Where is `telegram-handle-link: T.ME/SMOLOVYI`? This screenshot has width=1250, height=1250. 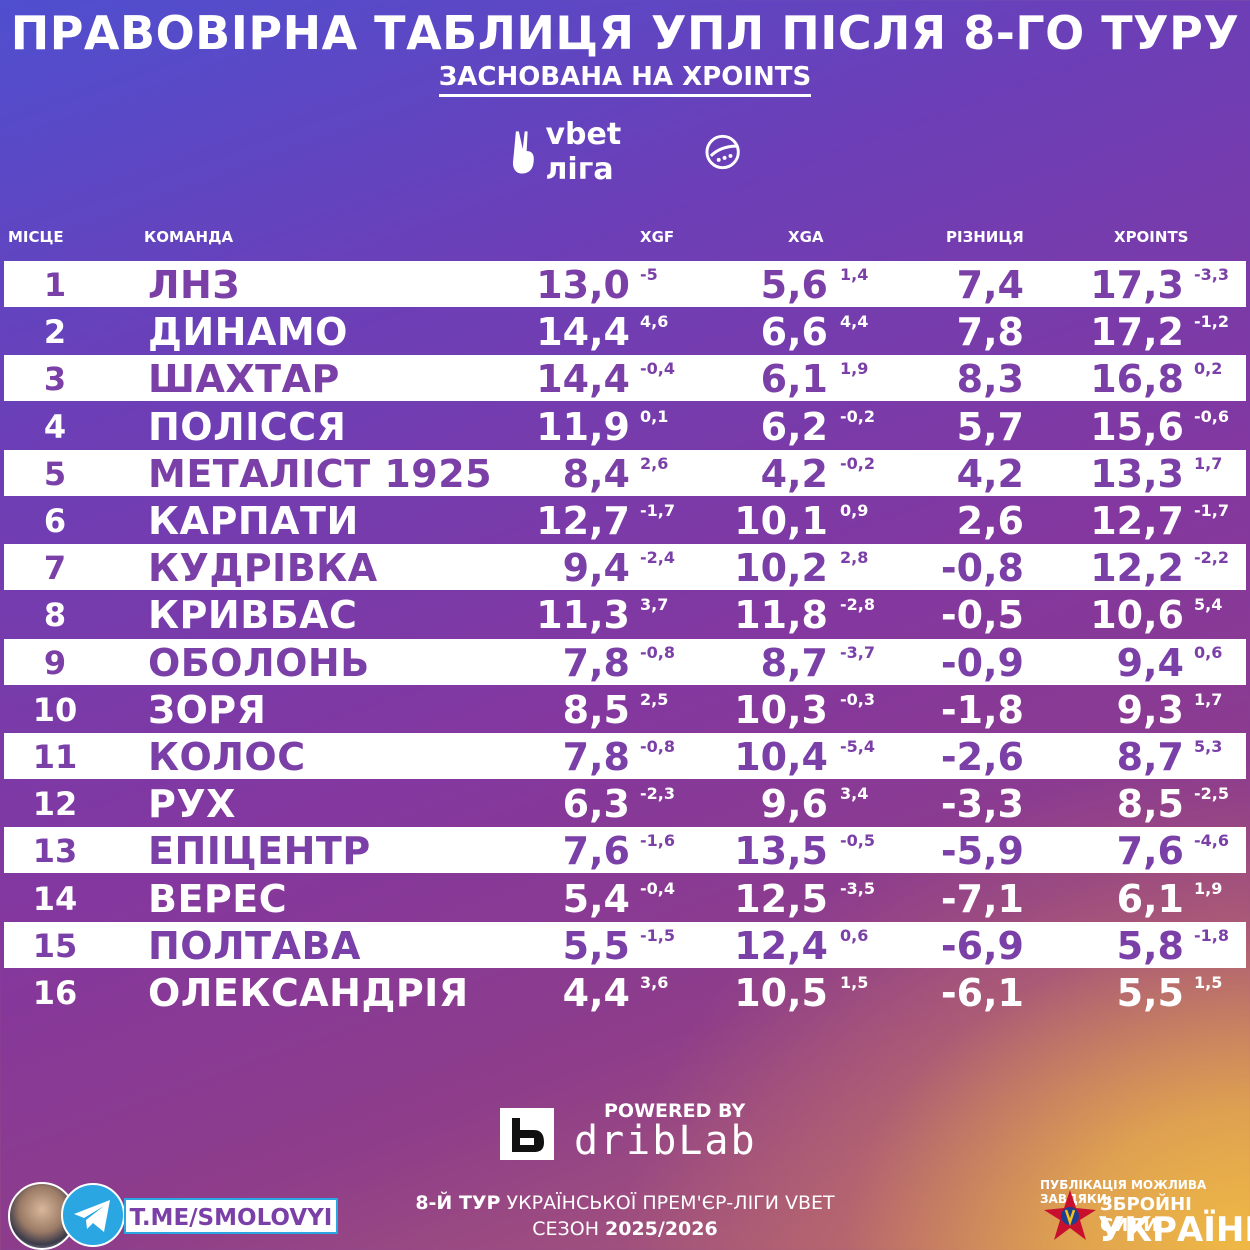
telegram-handle-link: T.ME/SMOLOVYI is located at coordinates (231, 1216).